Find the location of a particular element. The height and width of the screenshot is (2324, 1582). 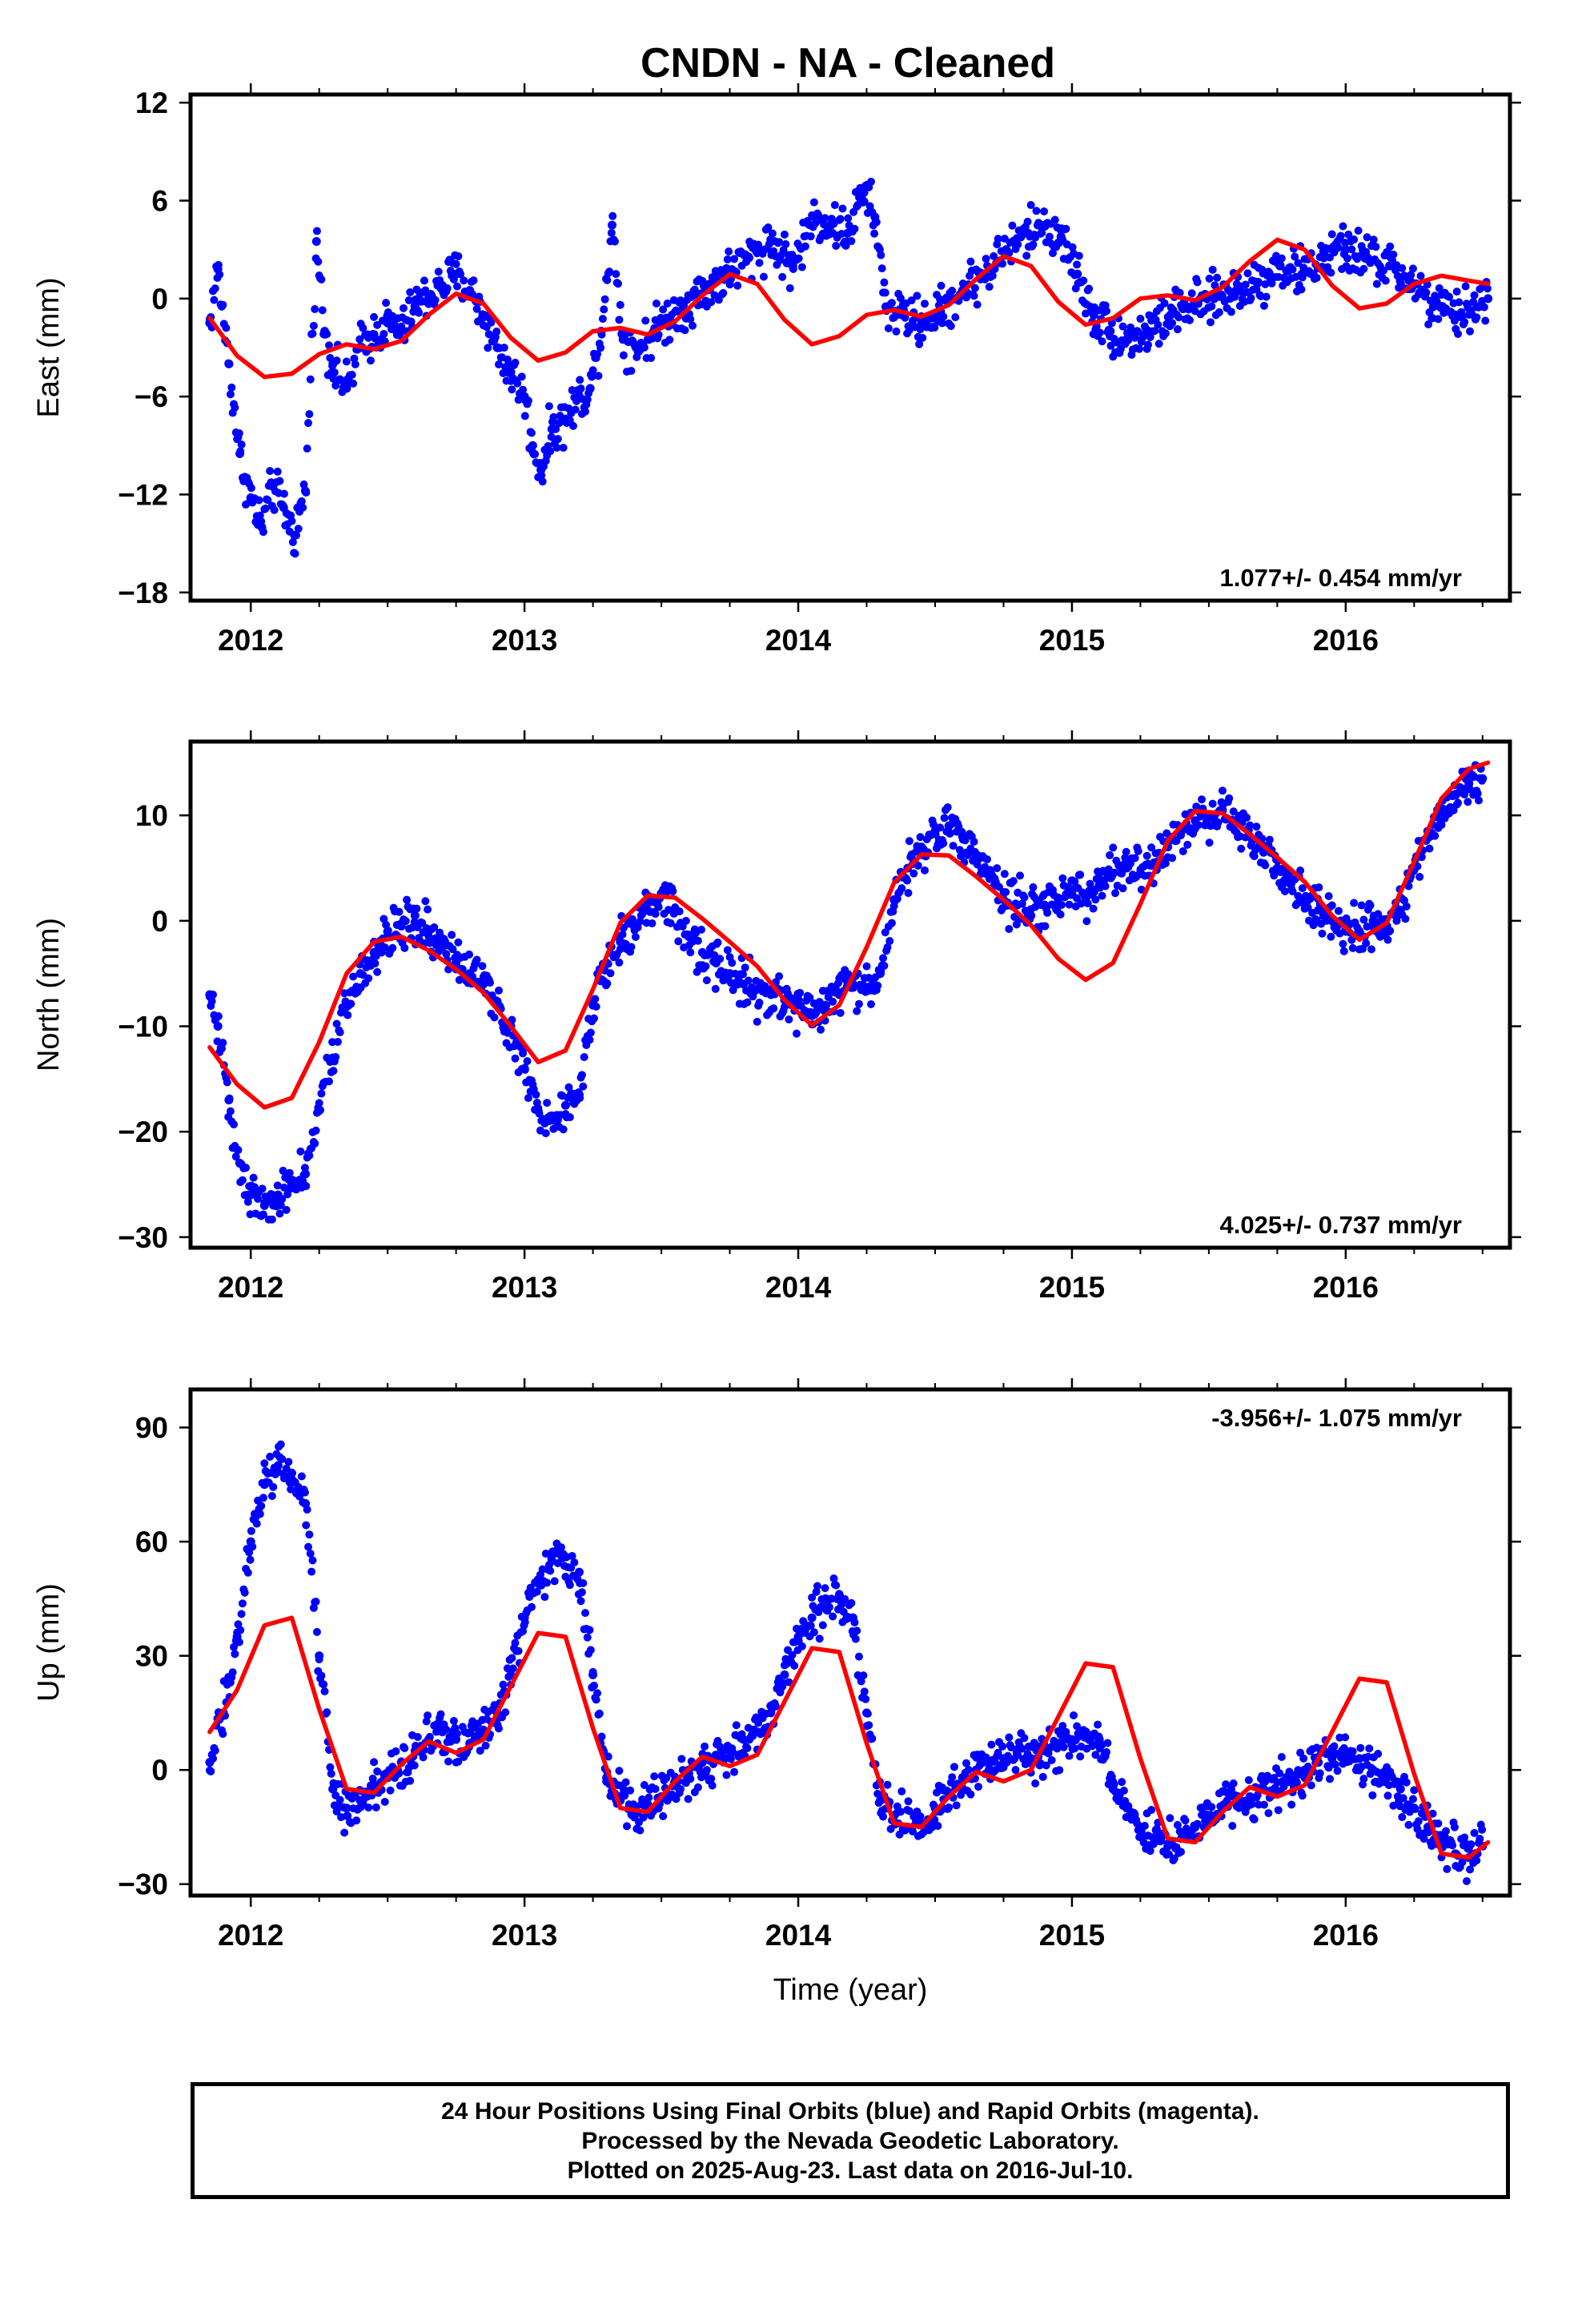

north-model-curve is located at coordinates (849, 935).